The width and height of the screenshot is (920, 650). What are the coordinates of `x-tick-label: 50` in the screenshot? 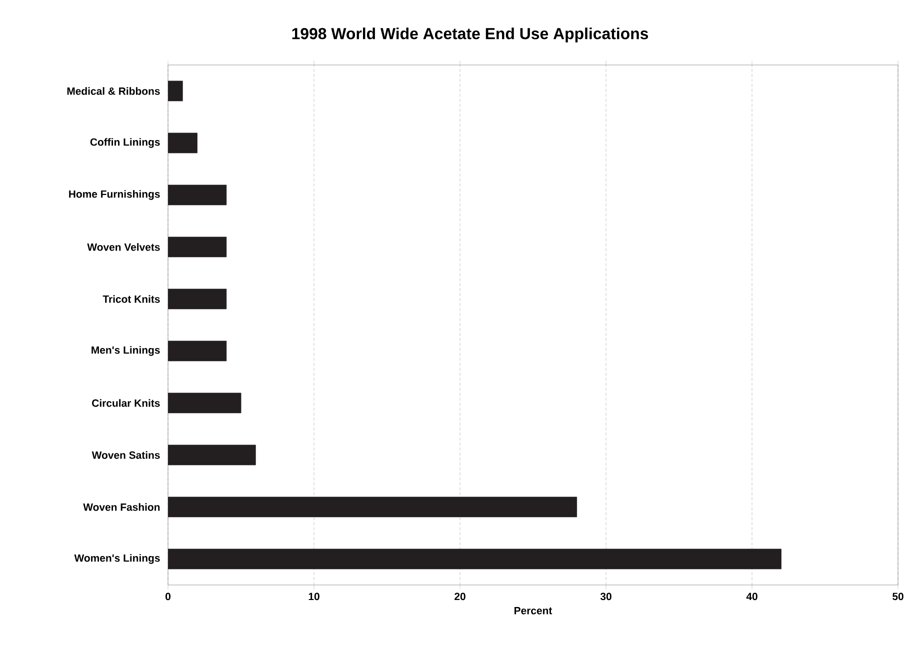 It's located at (898, 596).